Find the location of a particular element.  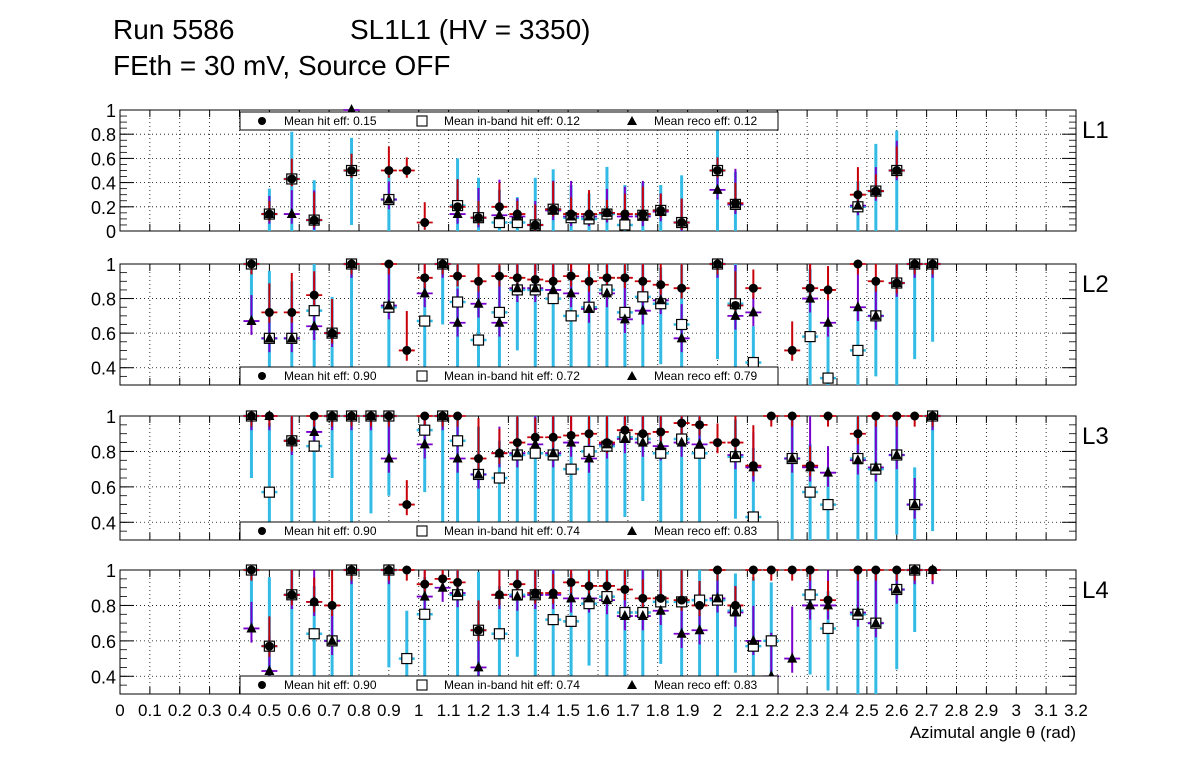

x-tick-label: 1.6 is located at coordinates (598, 710).